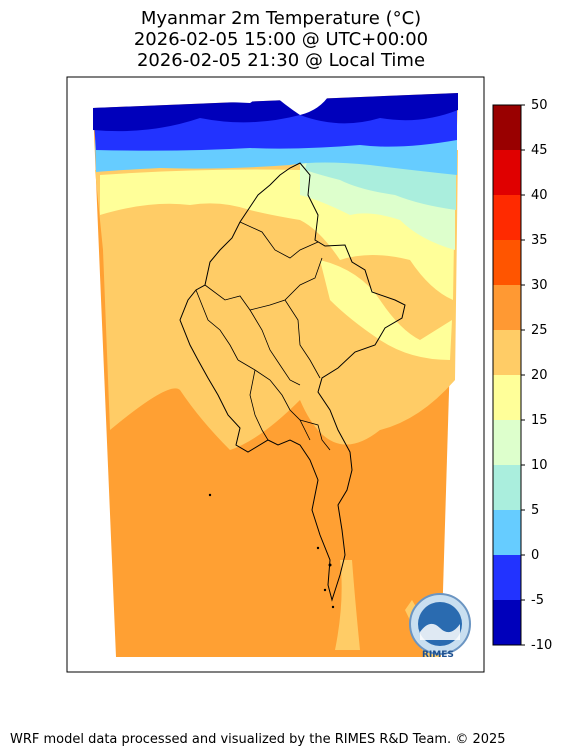 This screenshot has height=756, width=562. Describe the element at coordinates (539, 150) in the screenshot. I see `colorbar-tick-label: 45` at that location.